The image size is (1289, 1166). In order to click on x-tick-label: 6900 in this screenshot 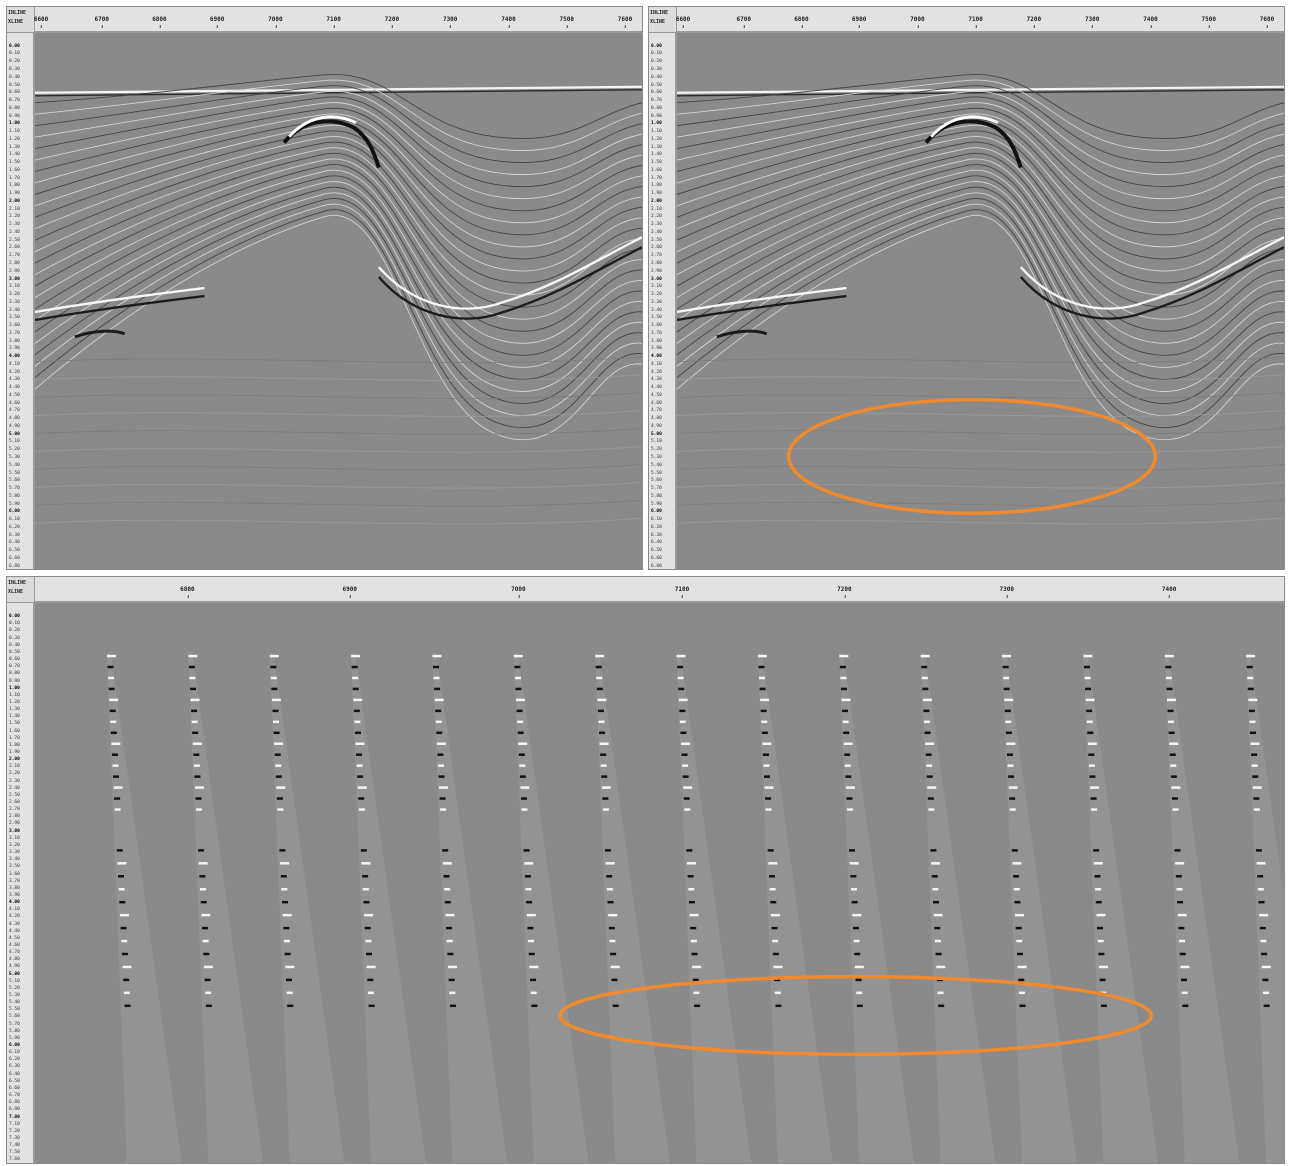, I will do `click(217, 22)`.